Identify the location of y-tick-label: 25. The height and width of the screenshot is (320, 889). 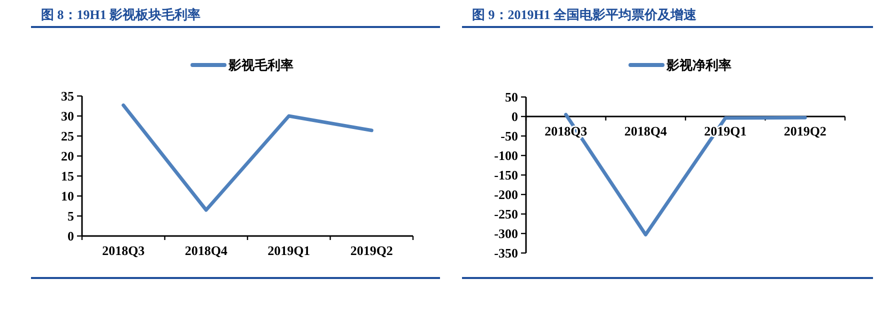
(67, 136).